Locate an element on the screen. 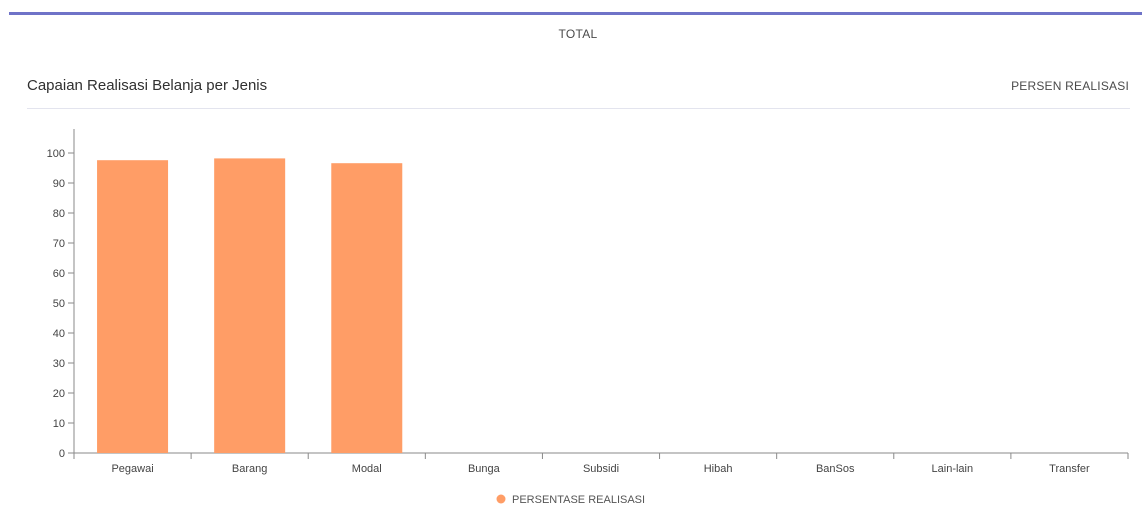 This screenshot has width=1142, height=525. x-tick-label: Transfer is located at coordinates (1069, 469).